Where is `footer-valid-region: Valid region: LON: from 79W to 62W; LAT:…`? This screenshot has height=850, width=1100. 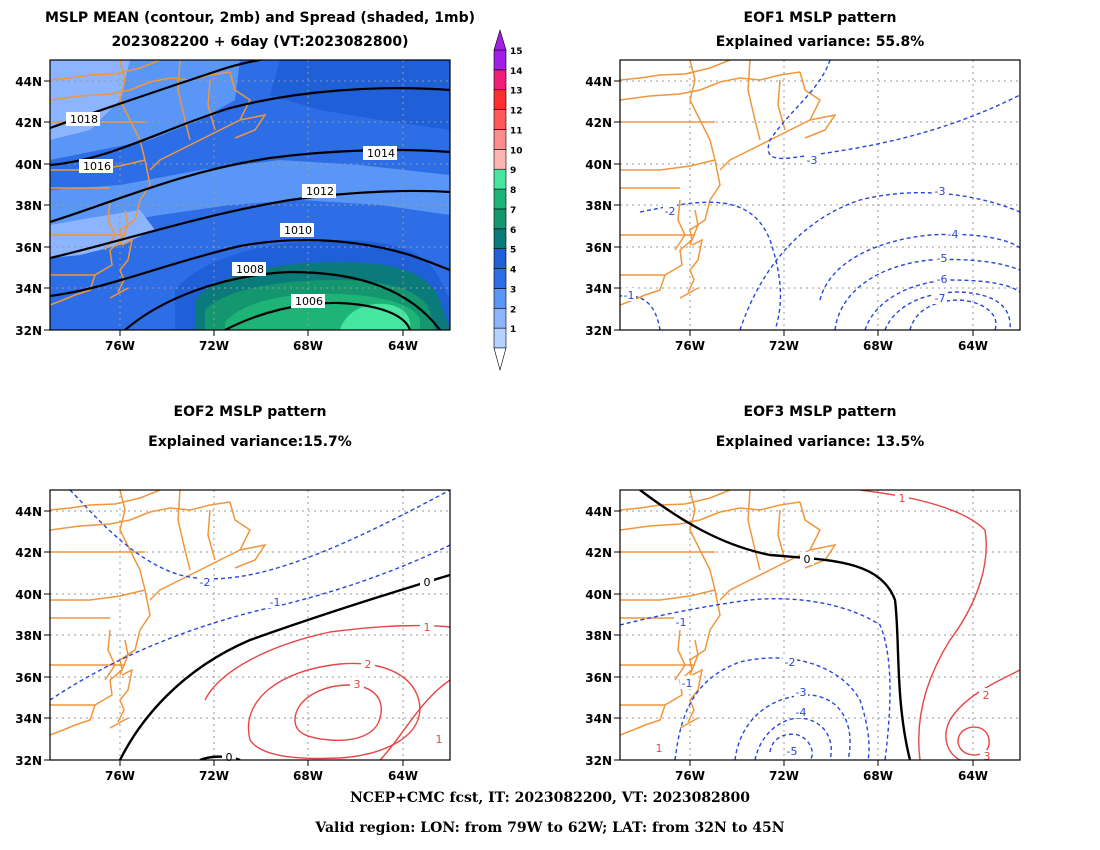
footer-valid-region: Valid region: LON: from 79W to 62W; LAT:… is located at coordinates (550, 828).